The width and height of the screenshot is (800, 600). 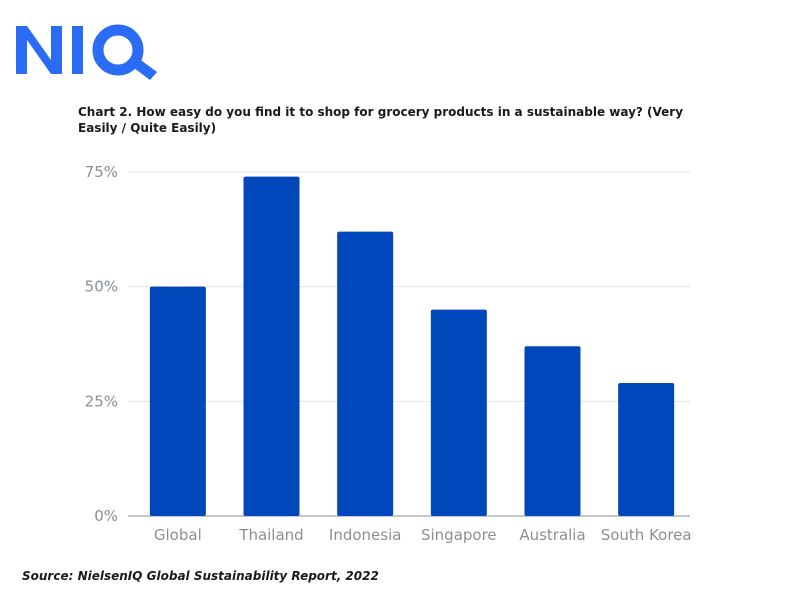 What do you see at coordinates (101, 172) in the screenshot?
I see `y-tick-label: 75%` at bounding box center [101, 172].